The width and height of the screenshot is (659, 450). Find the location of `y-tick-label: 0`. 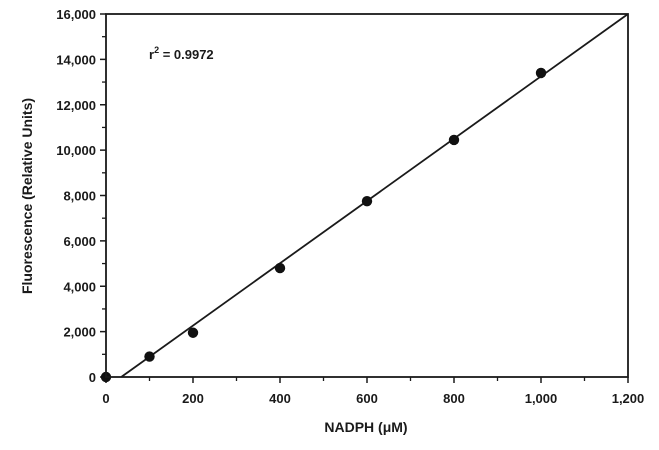

y-tick-label: 0 is located at coordinates (92, 377).